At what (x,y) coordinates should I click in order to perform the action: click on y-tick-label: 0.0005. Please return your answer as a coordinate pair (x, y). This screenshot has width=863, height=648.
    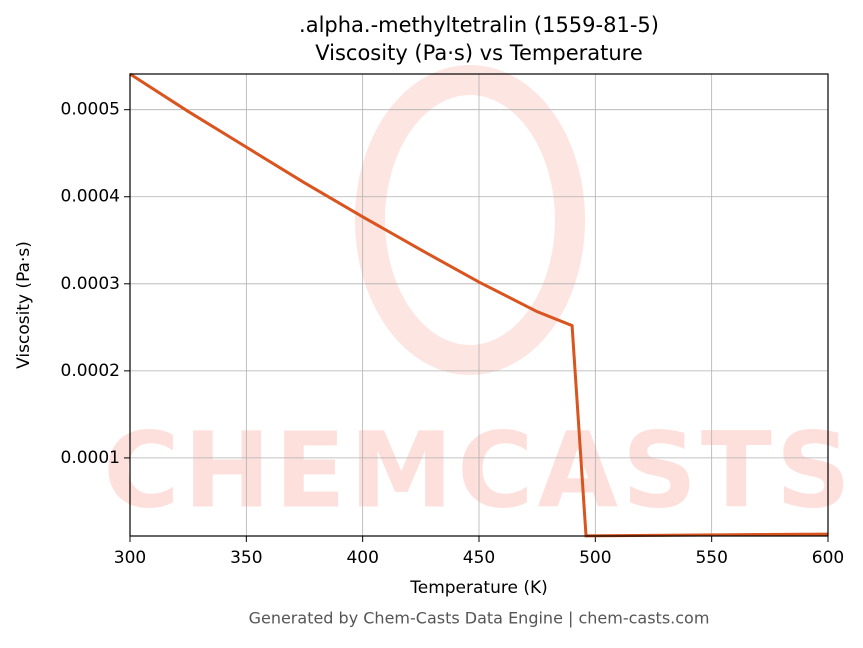
    Looking at the image, I should click on (90, 110).